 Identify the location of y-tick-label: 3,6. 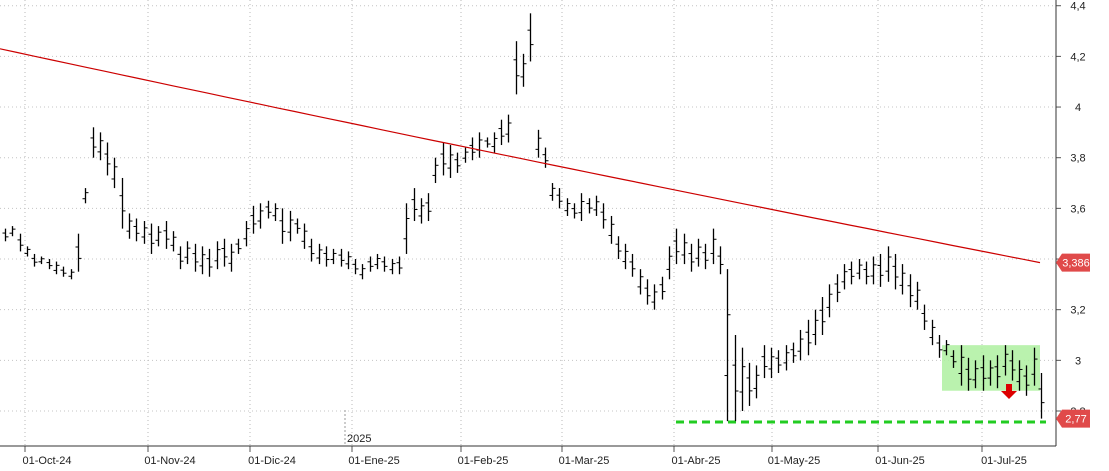
(1077, 209).